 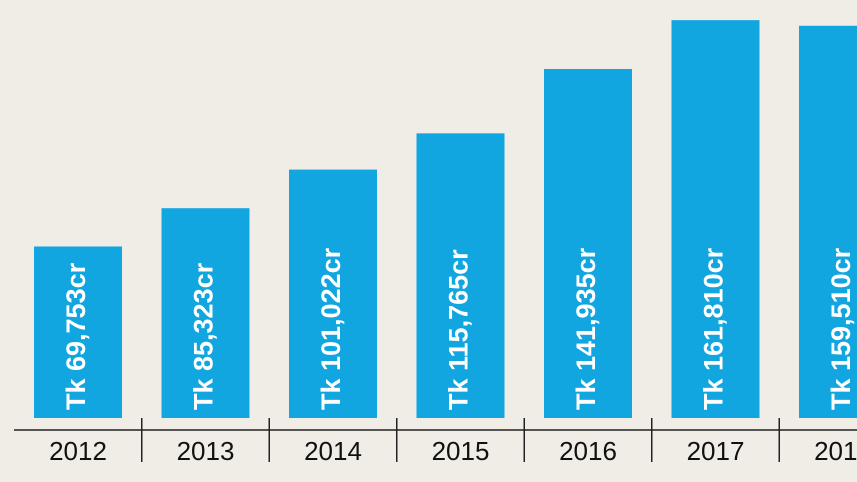 What do you see at coordinates (716, 451) in the screenshot?
I see `x-tick-label: 2017` at bounding box center [716, 451].